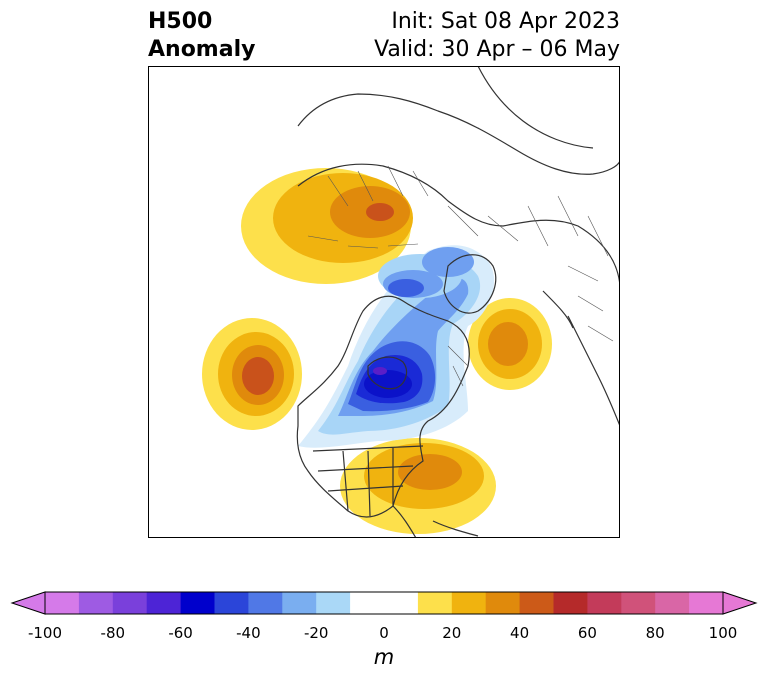 This screenshot has width=768, height=684. What do you see at coordinates (180, 633) in the screenshot?
I see `colorbar-tick-label: -60` at bounding box center [180, 633].